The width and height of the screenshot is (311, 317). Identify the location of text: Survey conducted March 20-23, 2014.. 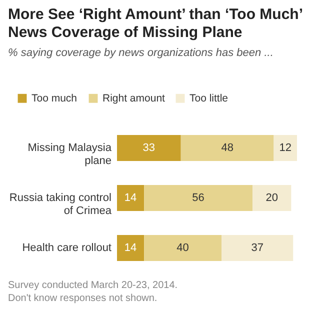
(93, 285).